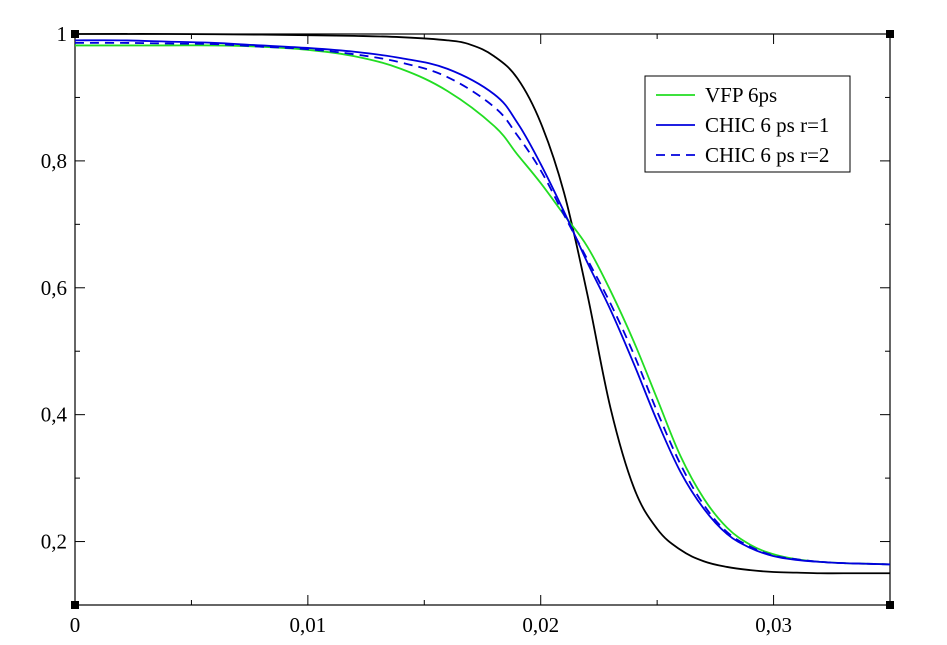 This screenshot has height=645, width=947. I want to click on legend: VFP 6ps CHIC 6 ps r=1 CHIC 6 ps r=2, so click(747, 124).